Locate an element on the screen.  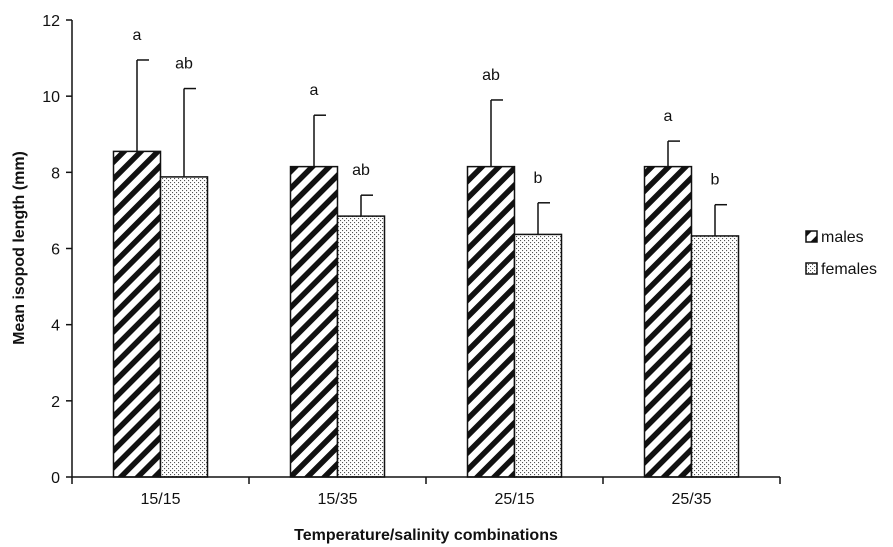
x-axis-title: Temperature/salinity combinations is located at coordinates (426, 535).